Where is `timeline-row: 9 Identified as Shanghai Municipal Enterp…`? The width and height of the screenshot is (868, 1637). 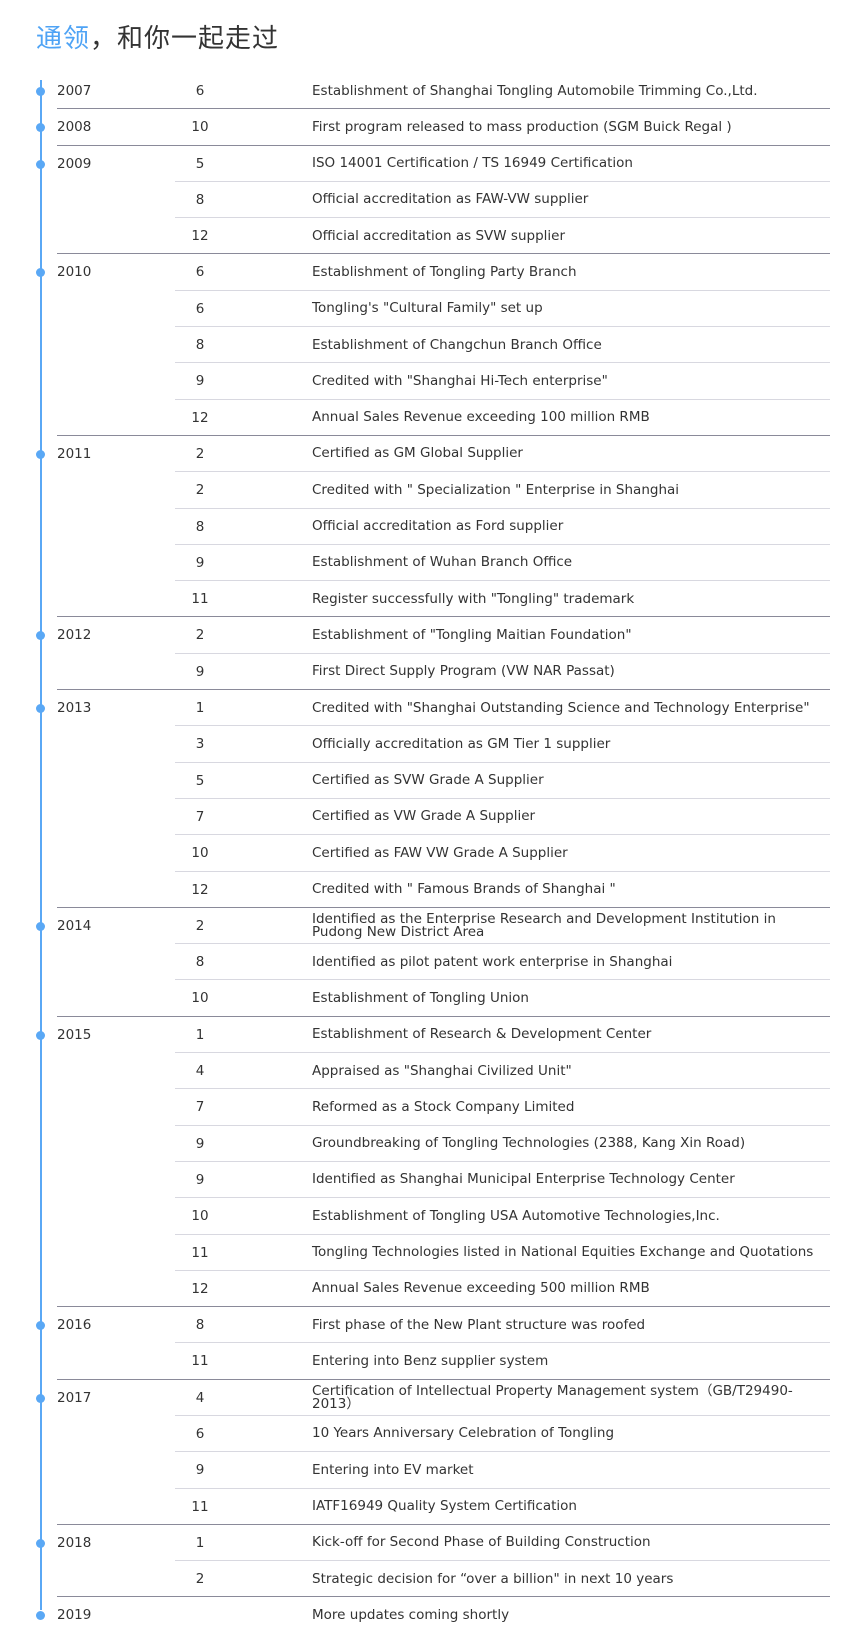
timeline-row: 9 Identified as Shanghai Municipal Enterp… is located at coordinates (434, 1180).